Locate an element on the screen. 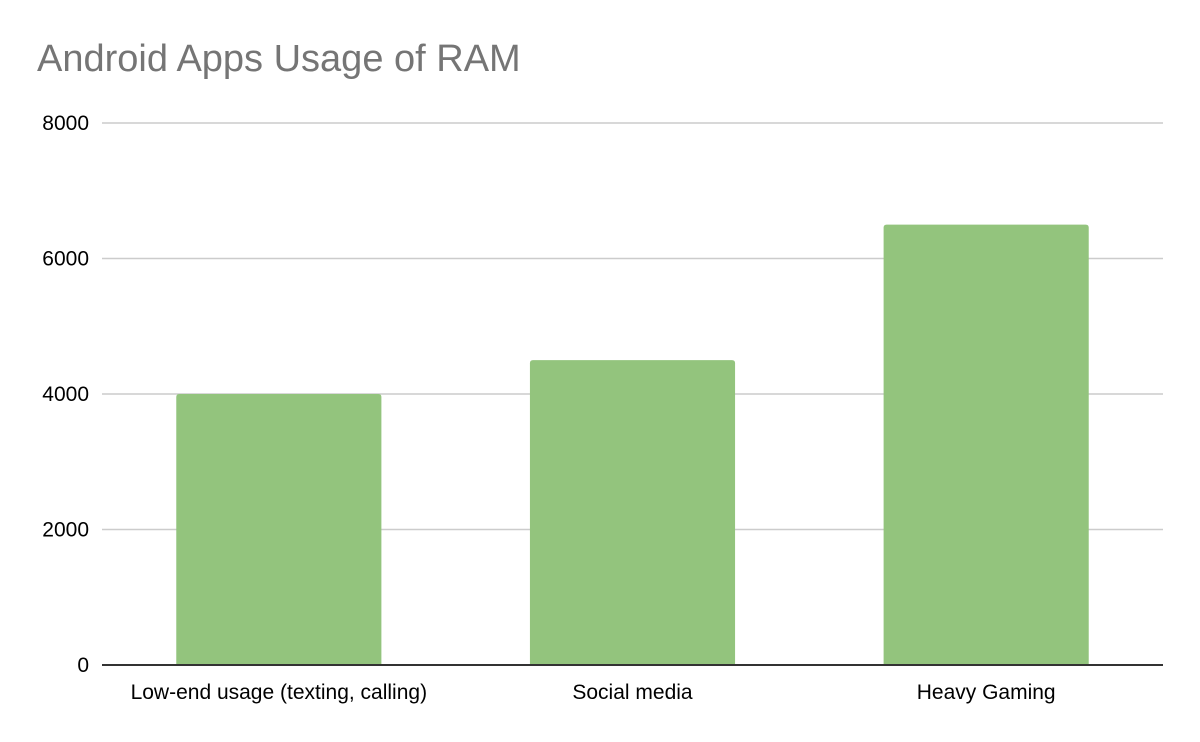 The image size is (1200, 742). y-tick-label-6000: 6000 is located at coordinates (65, 259).